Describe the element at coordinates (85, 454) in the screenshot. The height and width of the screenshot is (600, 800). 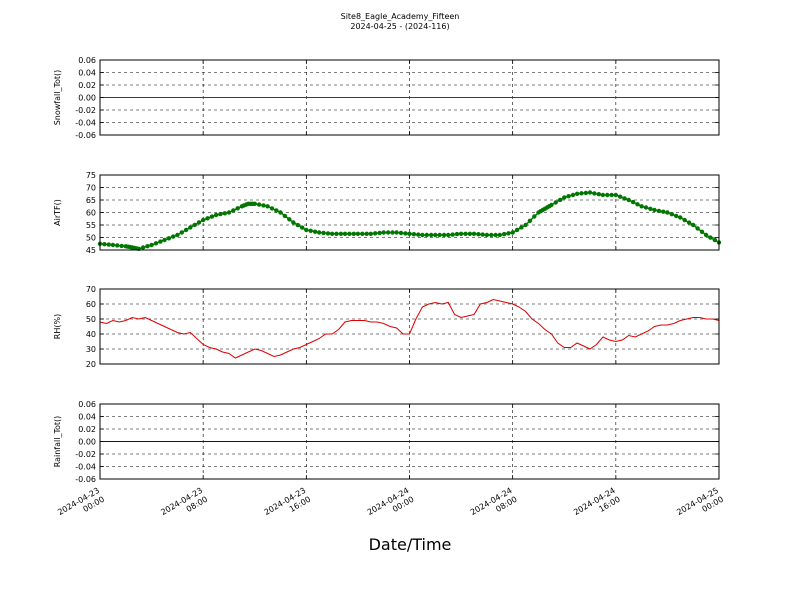
I see `y-tick-label: -0.02` at that location.